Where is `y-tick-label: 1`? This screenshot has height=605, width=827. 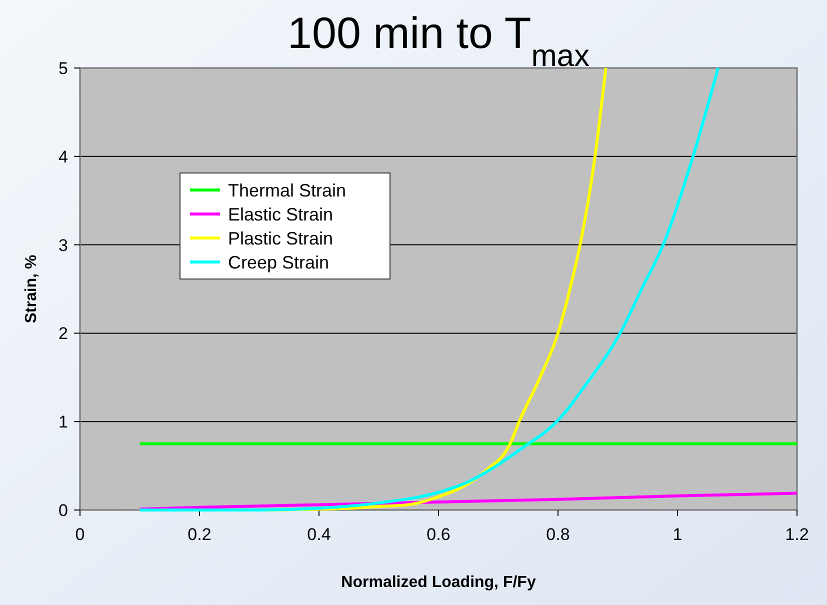
y-tick-label: 1 is located at coordinates (63, 422).